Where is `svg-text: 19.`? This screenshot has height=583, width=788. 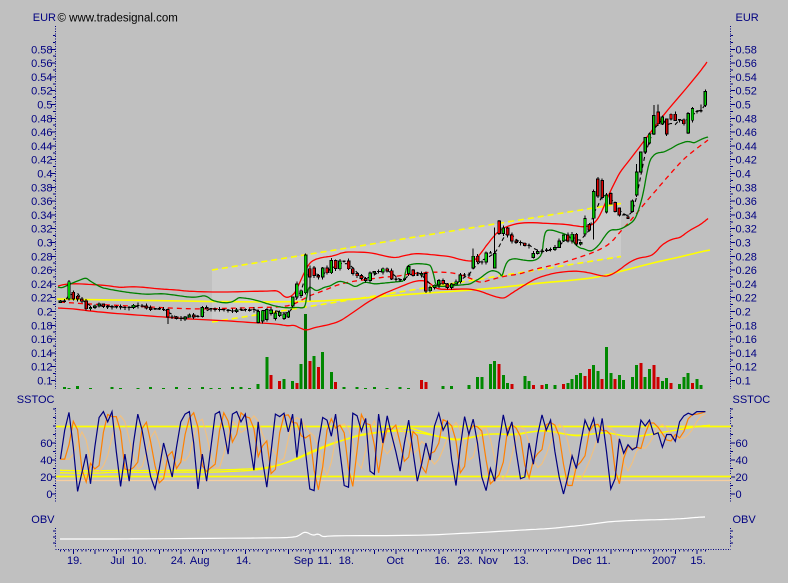
svg-text: 19. is located at coordinates (74, 561).